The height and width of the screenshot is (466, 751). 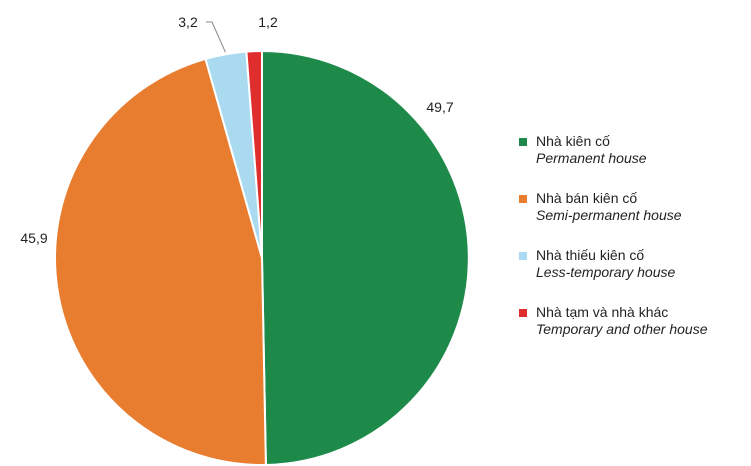 I want to click on data-label-less-temporary: 3,2, so click(x=188, y=22).